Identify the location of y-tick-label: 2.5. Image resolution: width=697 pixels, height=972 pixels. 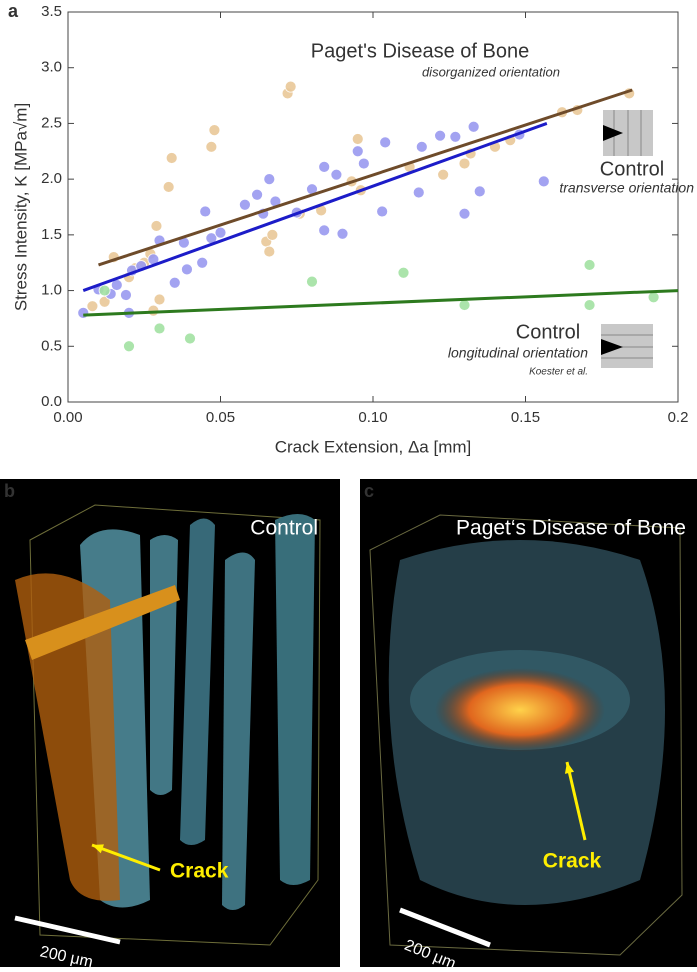
(51, 122).